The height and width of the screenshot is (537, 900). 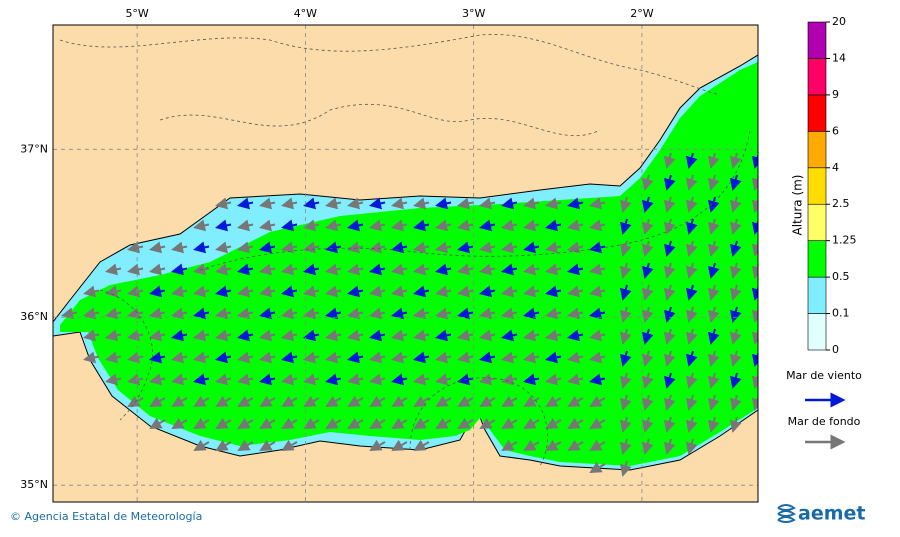 I want to click on colorbar-tick-label: 0.5, so click(x=841, y=276).